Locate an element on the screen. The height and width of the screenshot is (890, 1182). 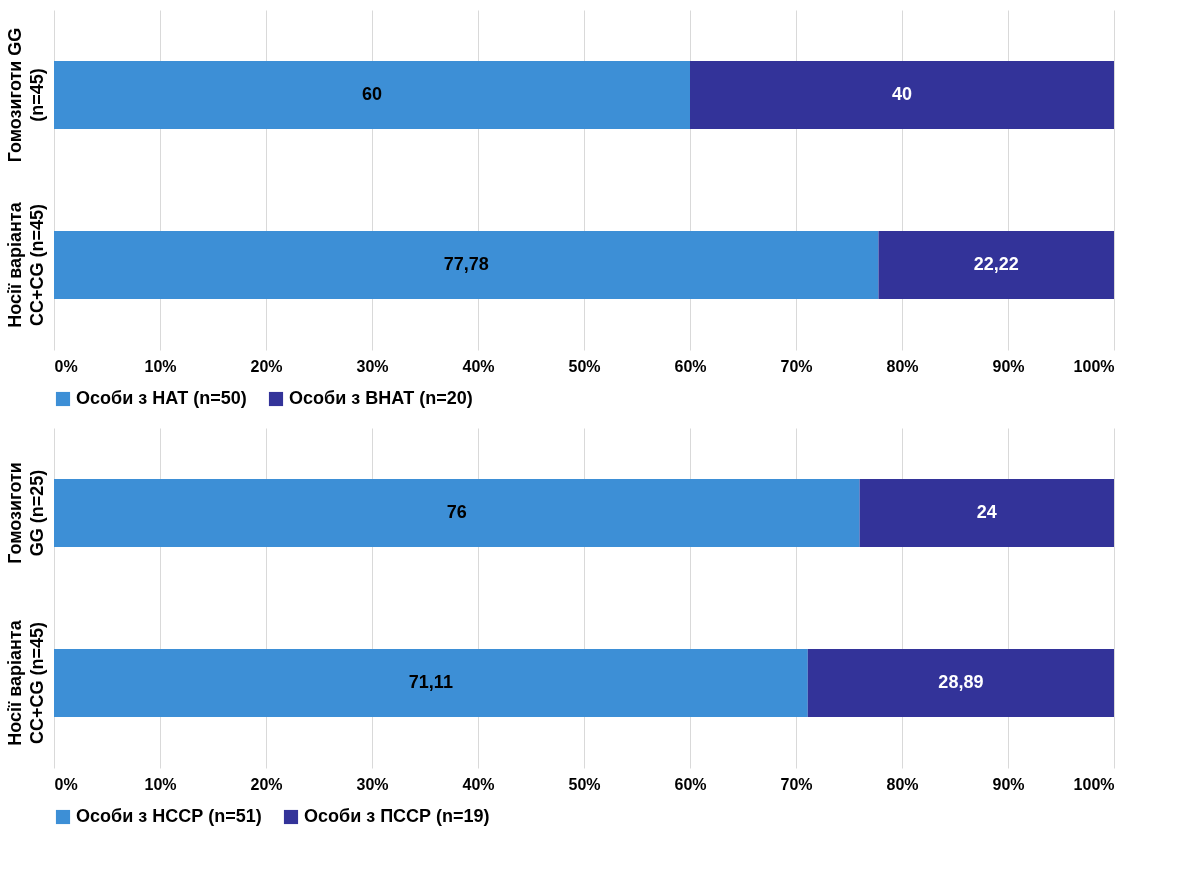
data-label: 24 is located at coordinates (986, 512).